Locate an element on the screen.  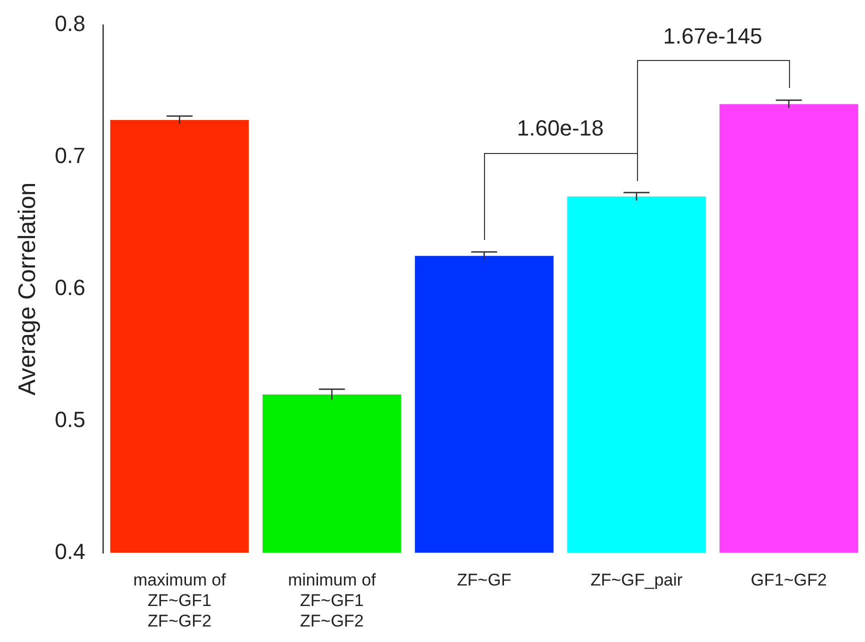
x-tick-label: ZF~GF_pair is located at coordinates (636, 580).